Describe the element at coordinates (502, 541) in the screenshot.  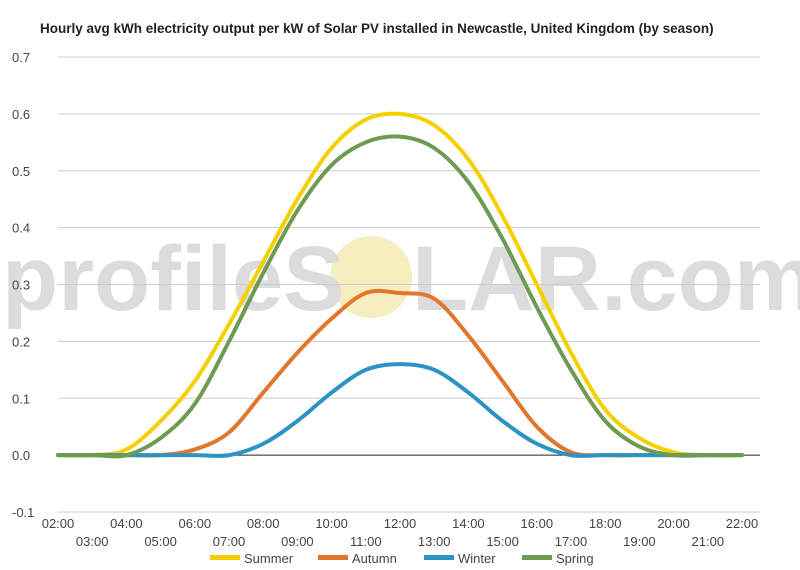
I see `x-tick-label: 15:00` at that location.